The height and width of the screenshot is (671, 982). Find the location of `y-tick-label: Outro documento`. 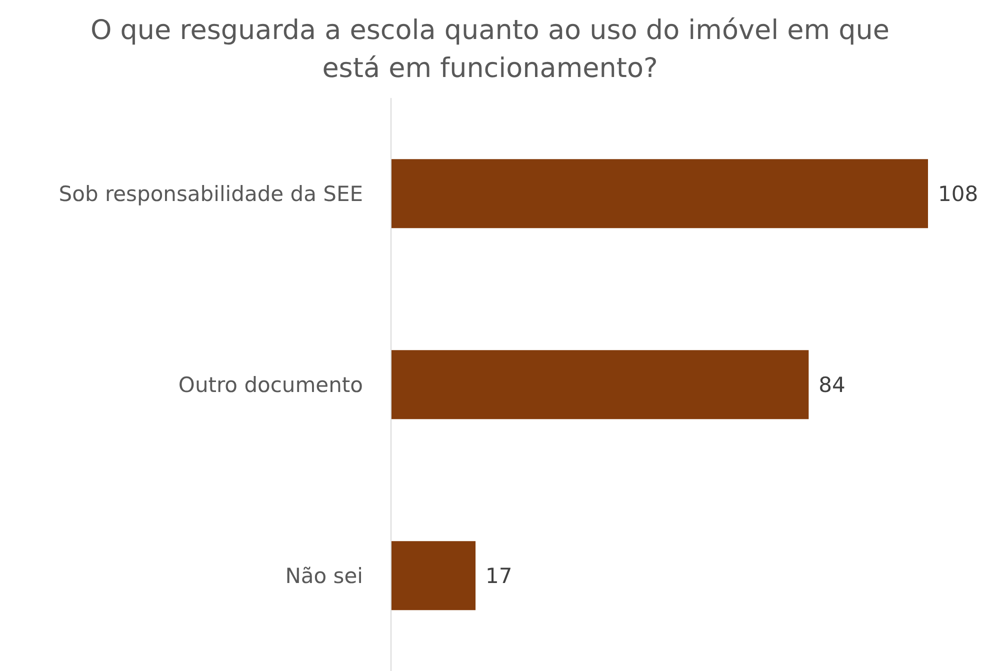

y-tick-label: Outro documento is located at coordinates (270, 384).